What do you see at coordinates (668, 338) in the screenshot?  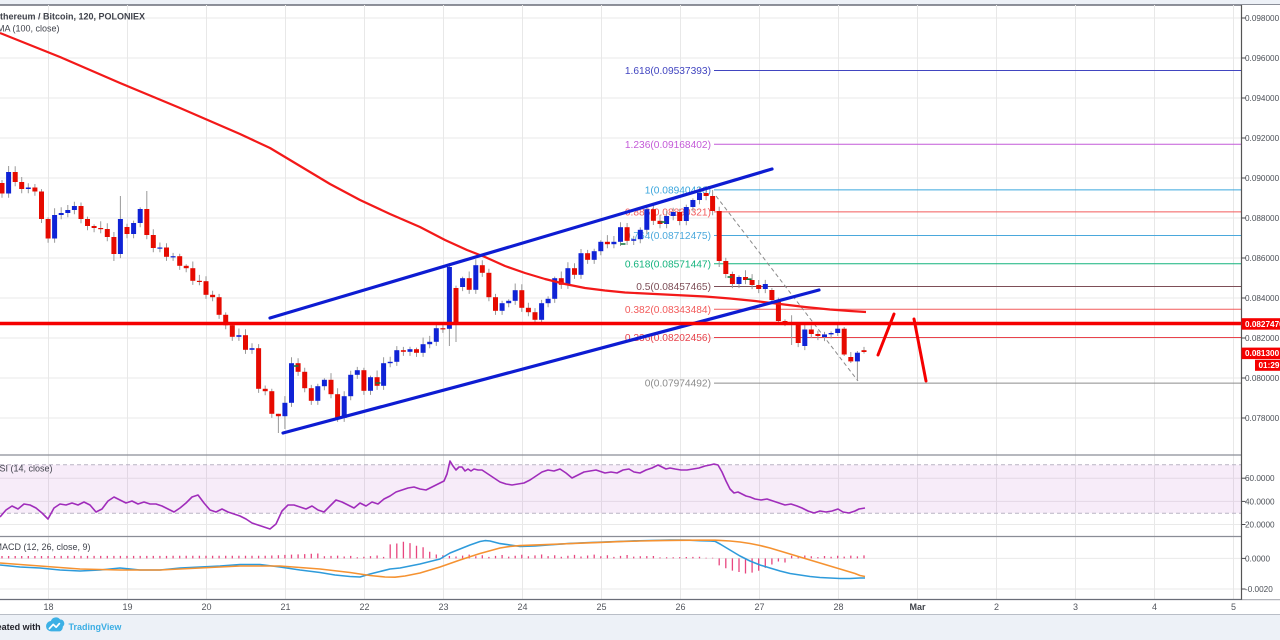 I see `svg-text: 0.236(0.08202456)` at bounding box center [668, 338].